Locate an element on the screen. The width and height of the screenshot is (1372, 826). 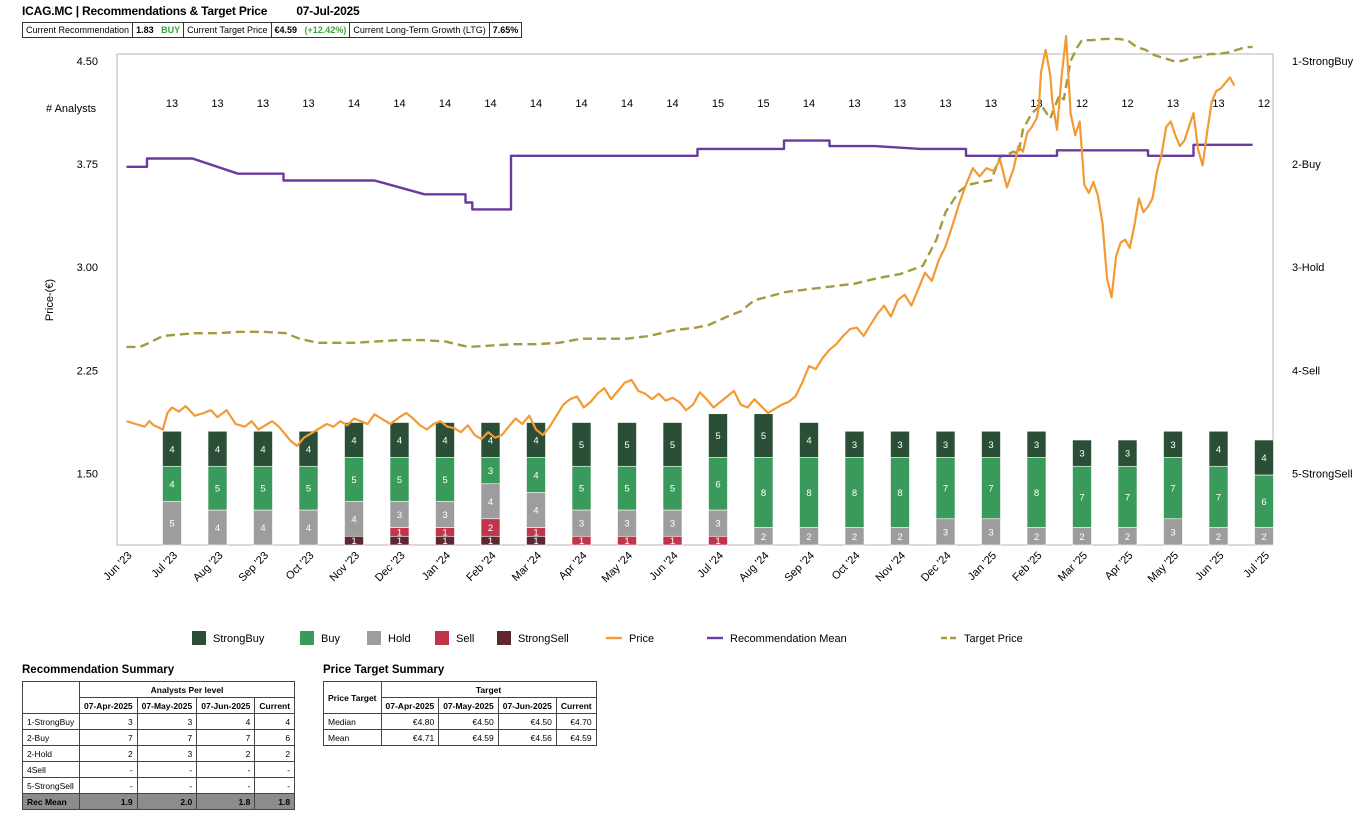
pt-cell: €4.59 is located at coordinates (468, 737).